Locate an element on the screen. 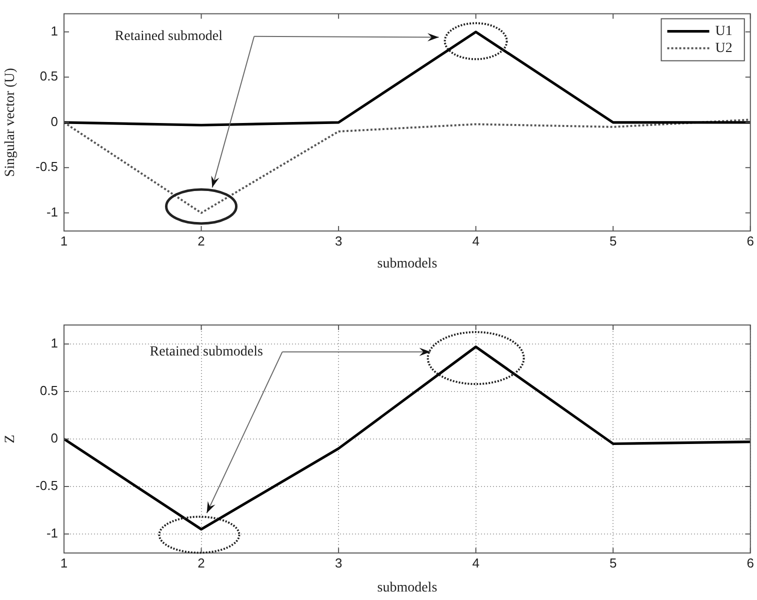 This screenshot has height=600, width=757. annotation: Retained submodels is located at coordinates (206, 352).